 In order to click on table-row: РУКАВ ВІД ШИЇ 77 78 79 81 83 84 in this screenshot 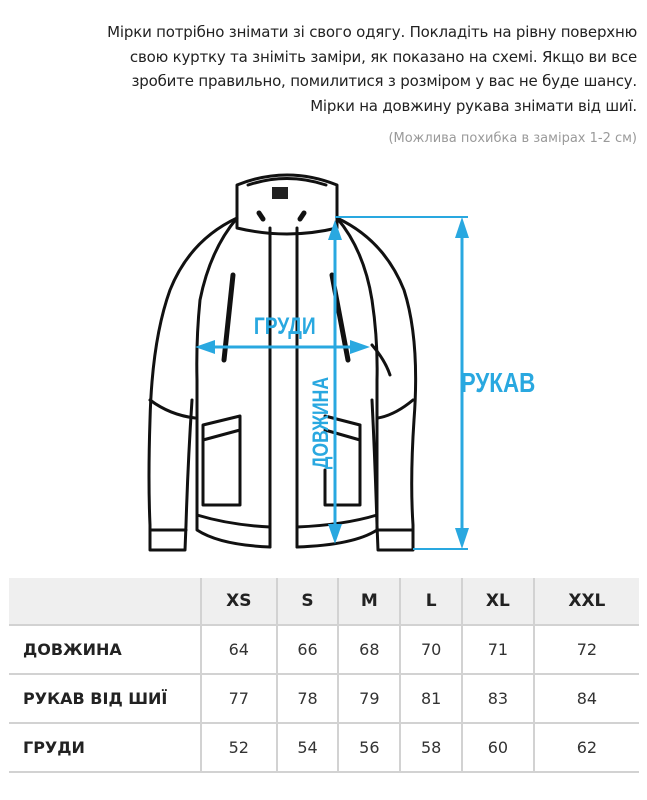, I will do `click(324, 699)`.